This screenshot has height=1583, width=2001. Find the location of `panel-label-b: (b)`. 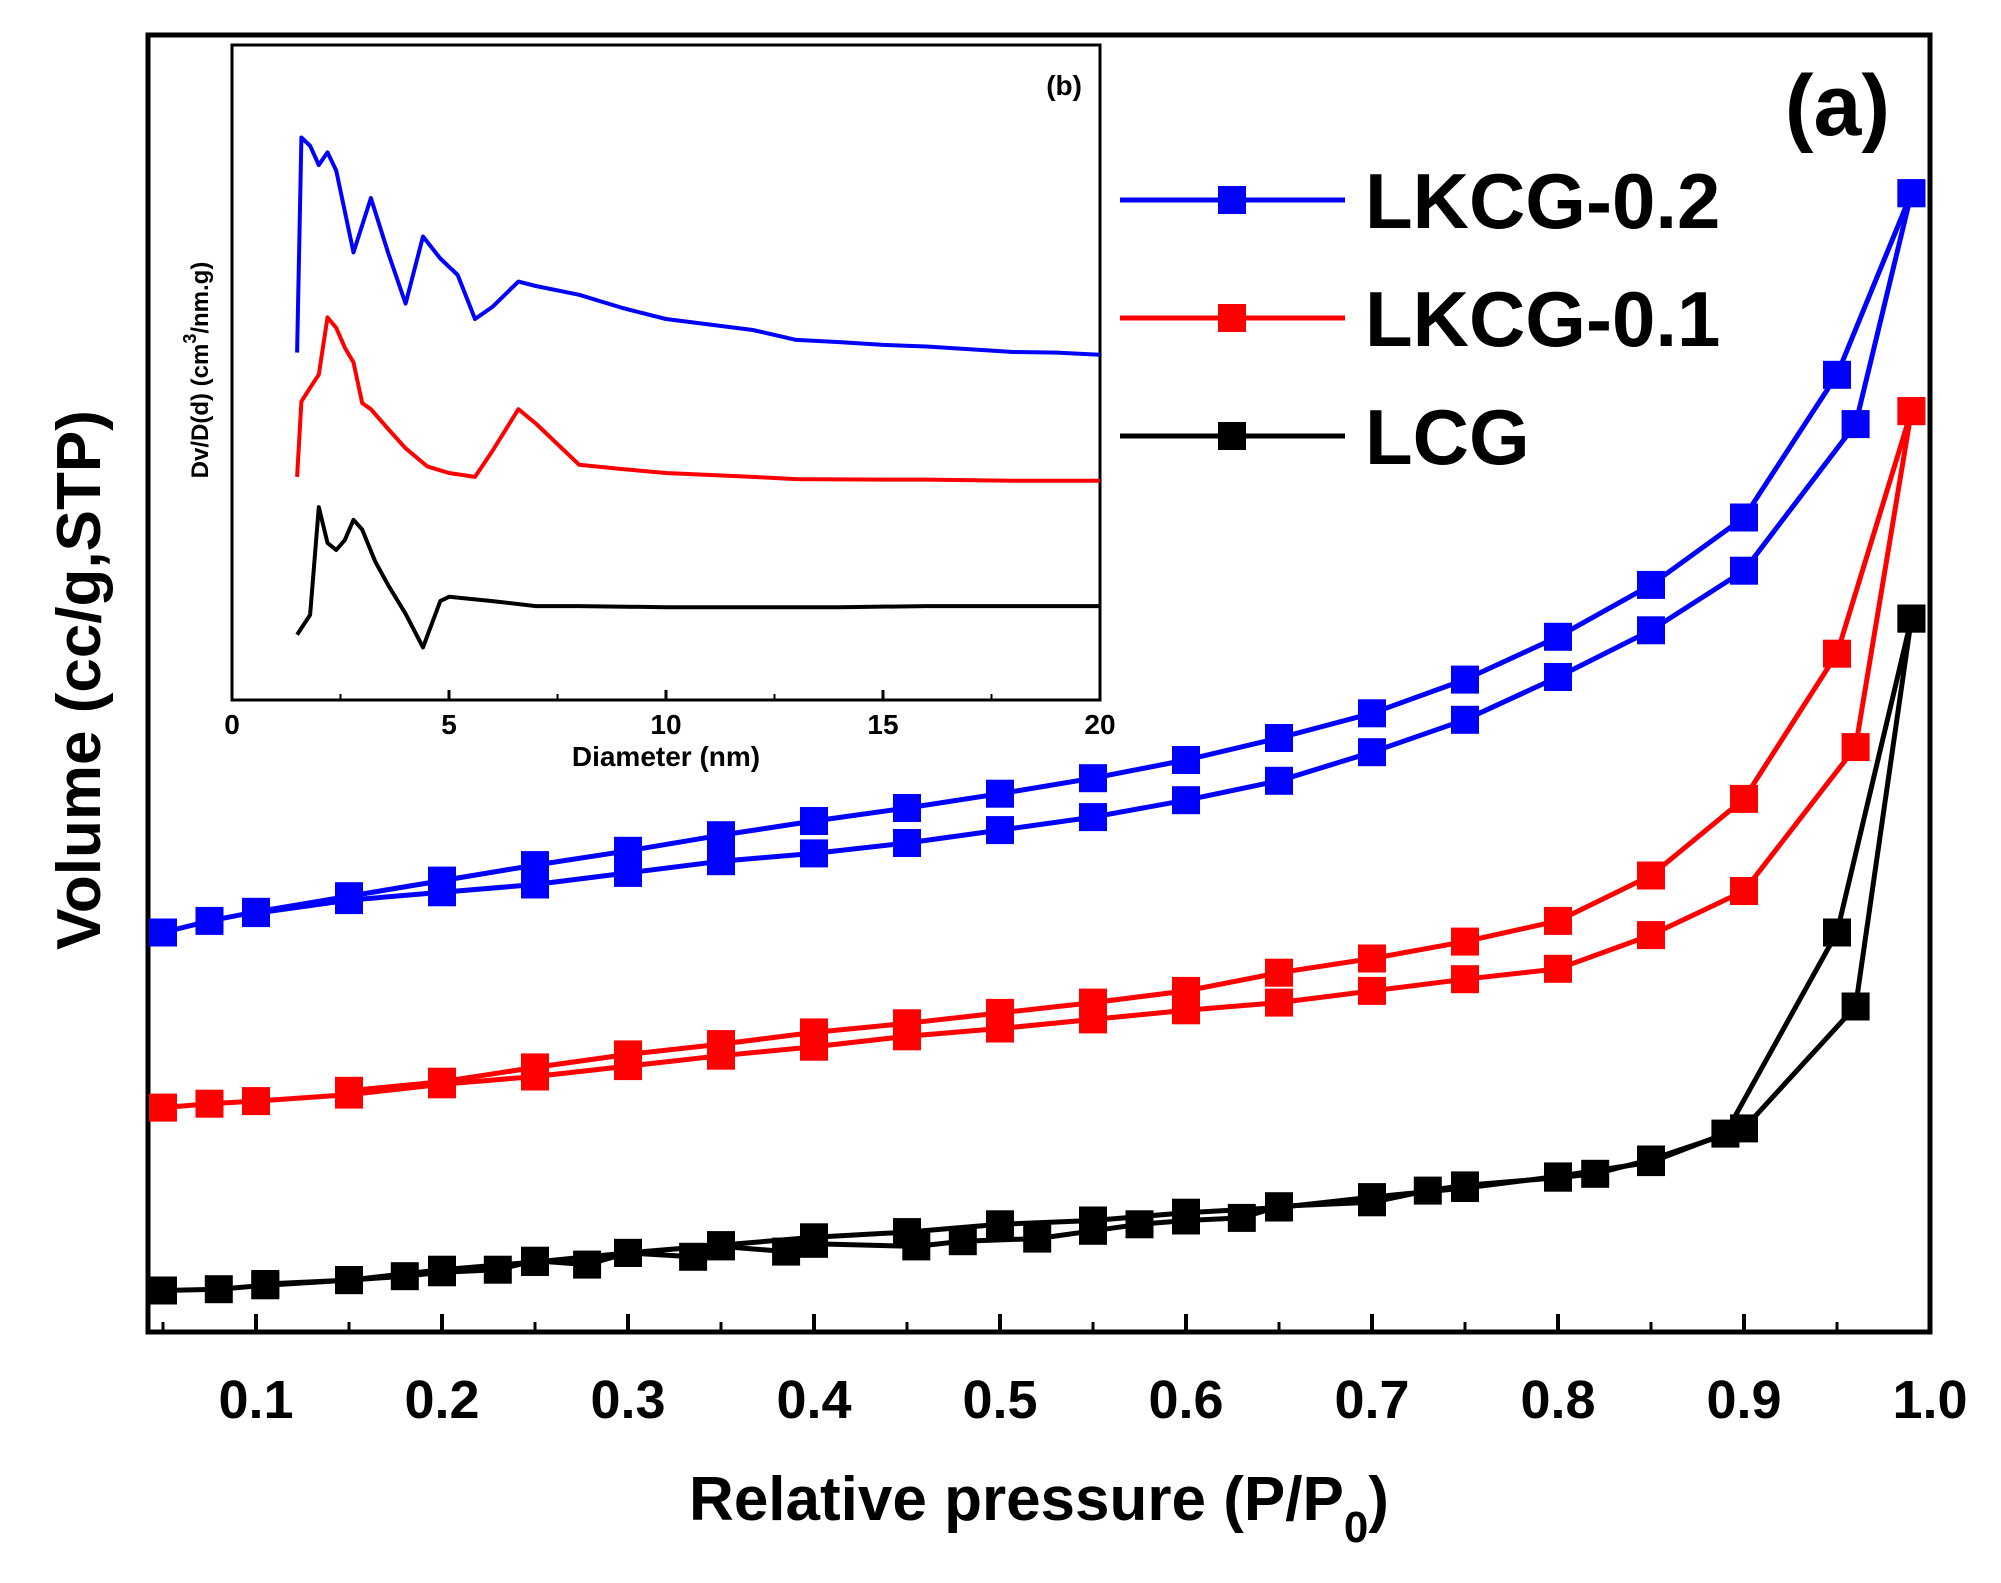

panel-label-b: (b) is located at coordinates (1064, 85).